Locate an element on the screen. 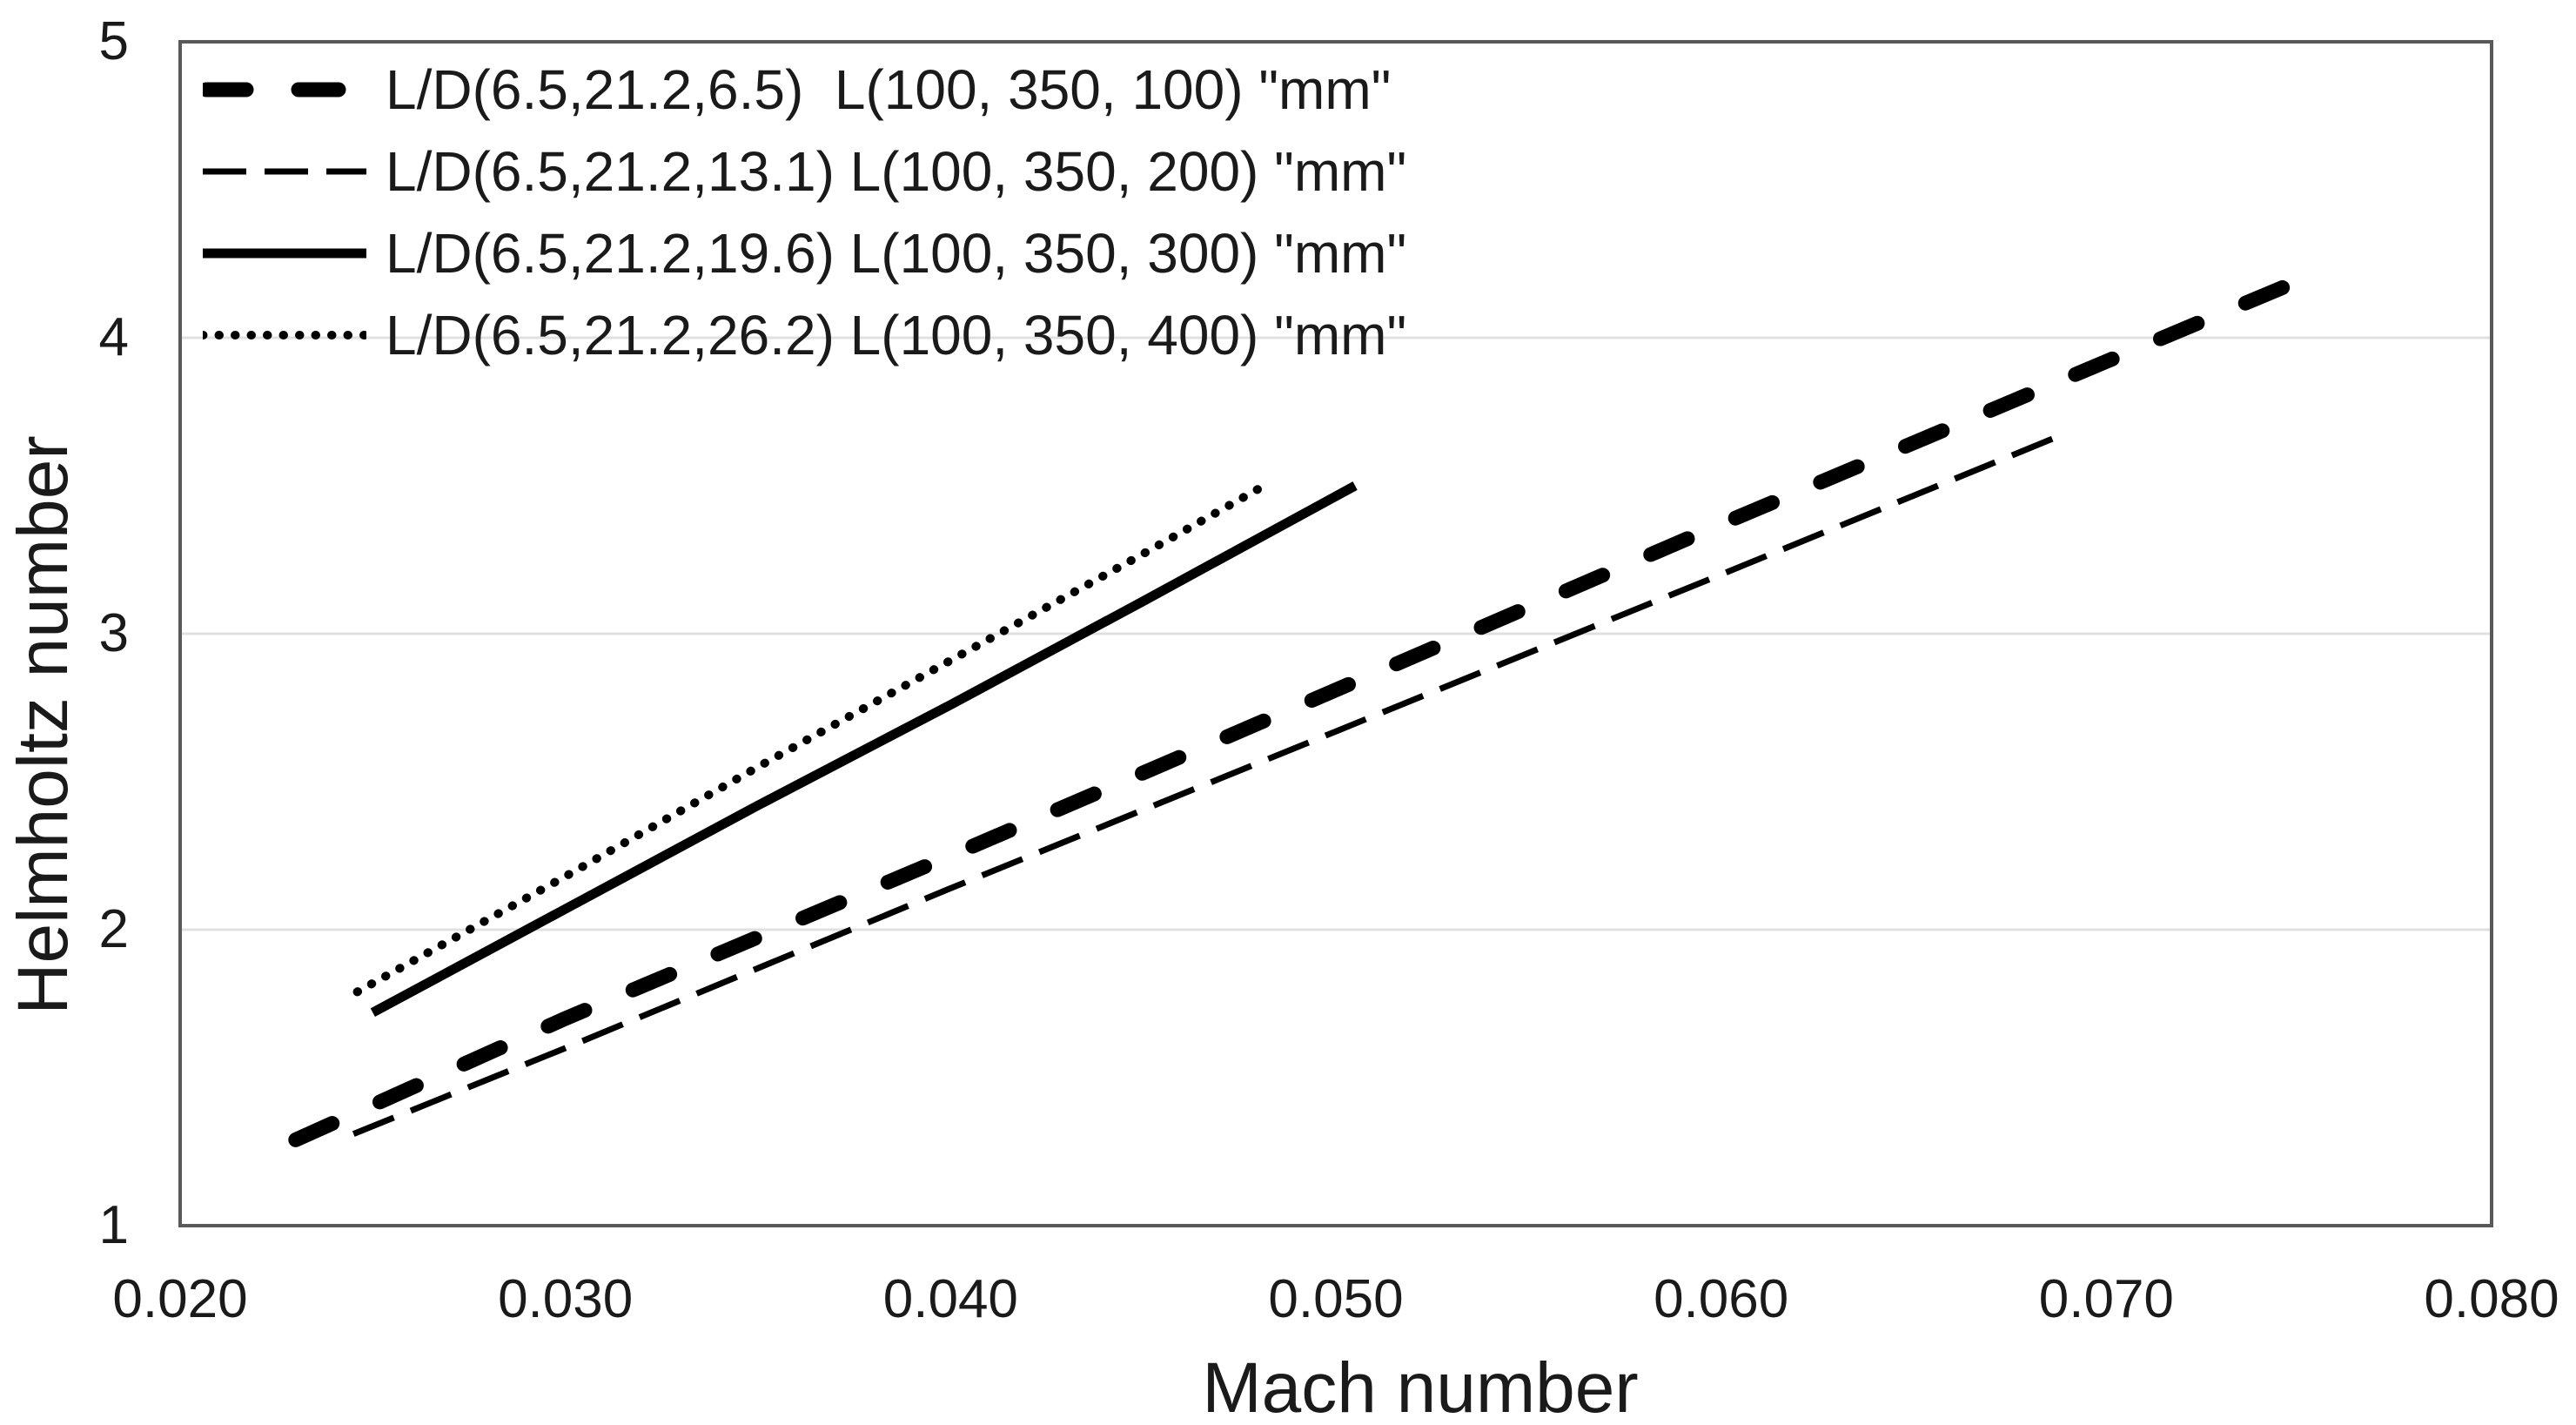  legend-swatch-thin-dash-icon is located at coordinates (284, 171).